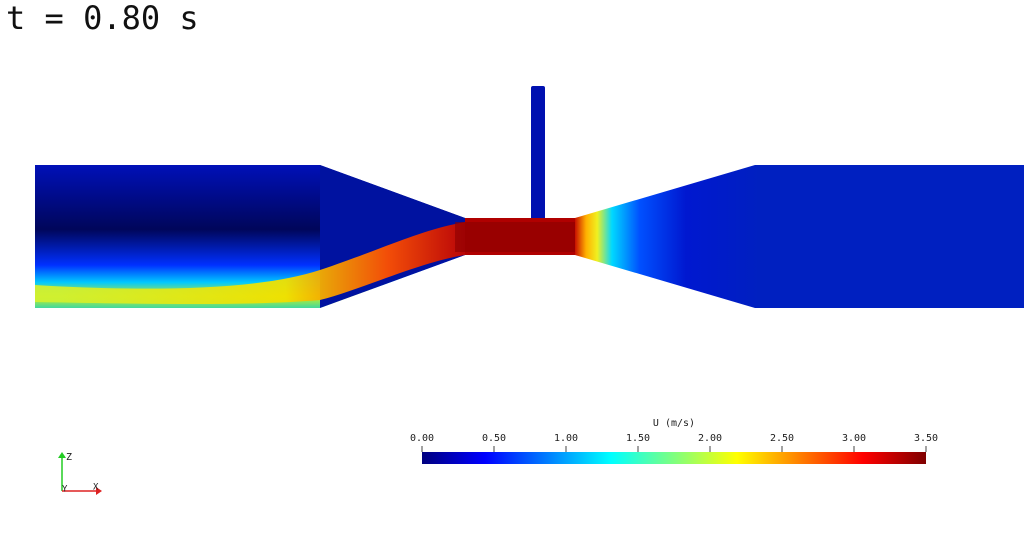 The height and width of the screenshot is (558, 1024). I want to click on colorbar-tick-label: 0.00, so click(422, 438).